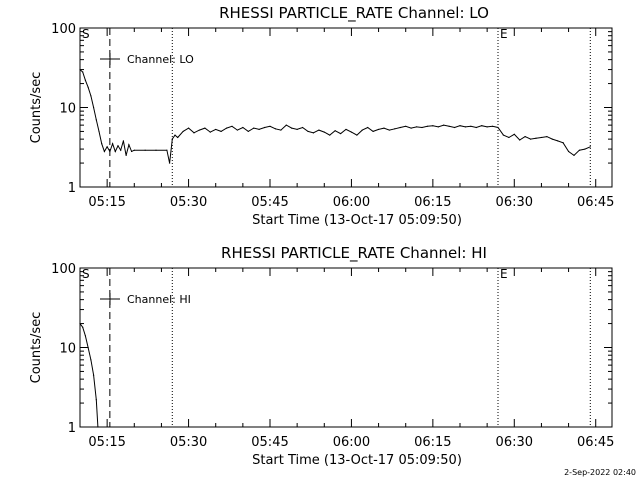 The image size is (640, 480). I want to click on y-tick-label: 10, so click(67, 109).